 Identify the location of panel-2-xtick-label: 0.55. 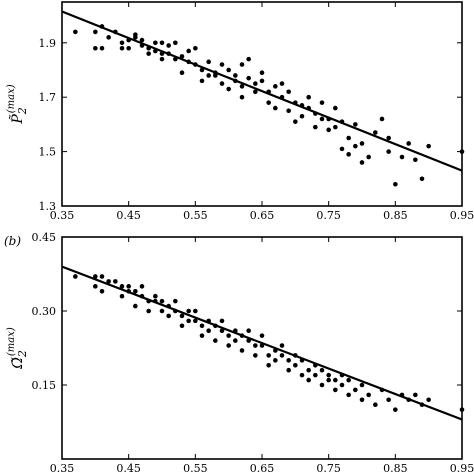
(195, 468).